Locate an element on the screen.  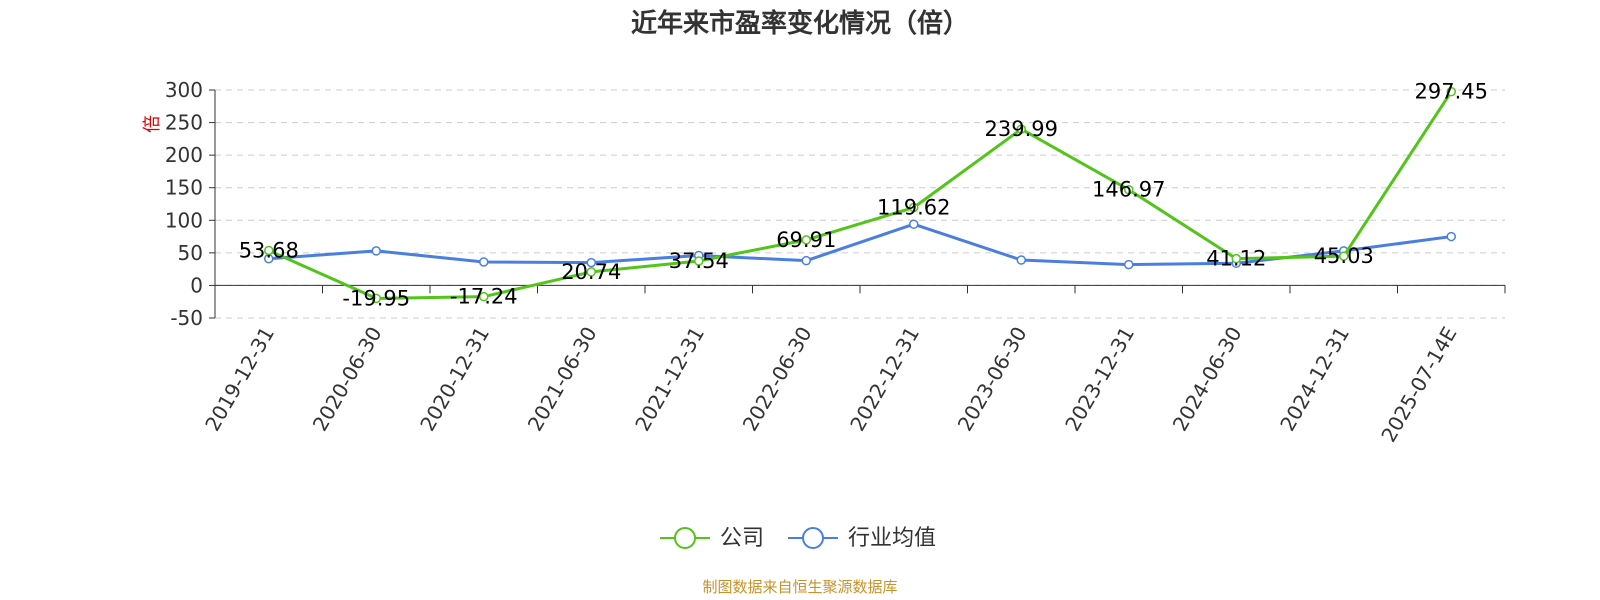
company-data-label: 20.74 is located at coordinates (591, 272).